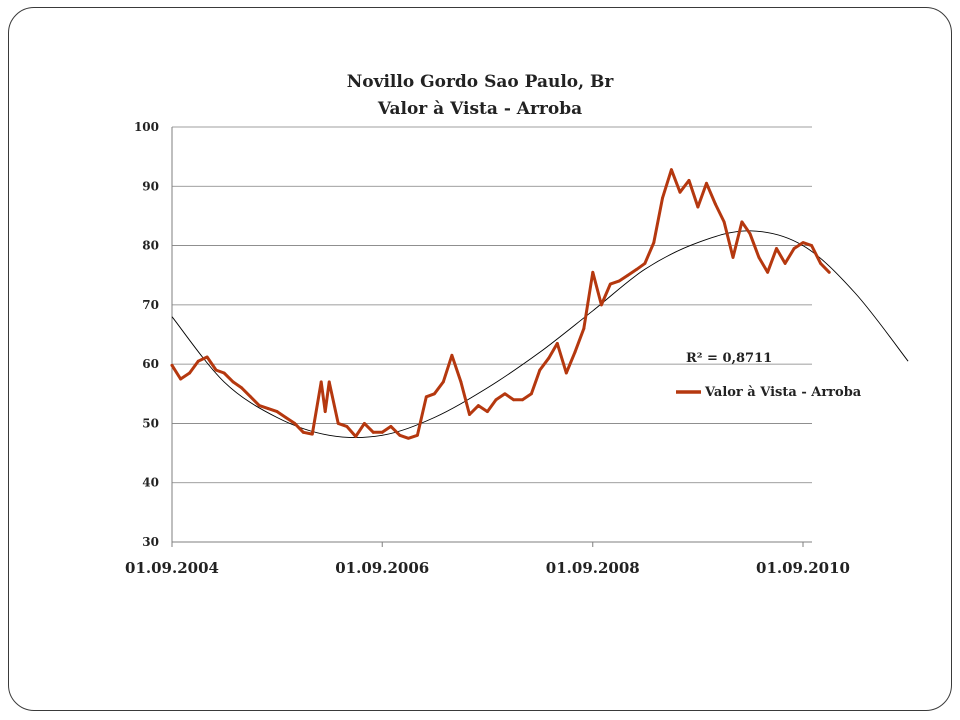  Describe the element at coordinates (150, 364) in the screenshot. I see `y-tick-label: 60` at that location.